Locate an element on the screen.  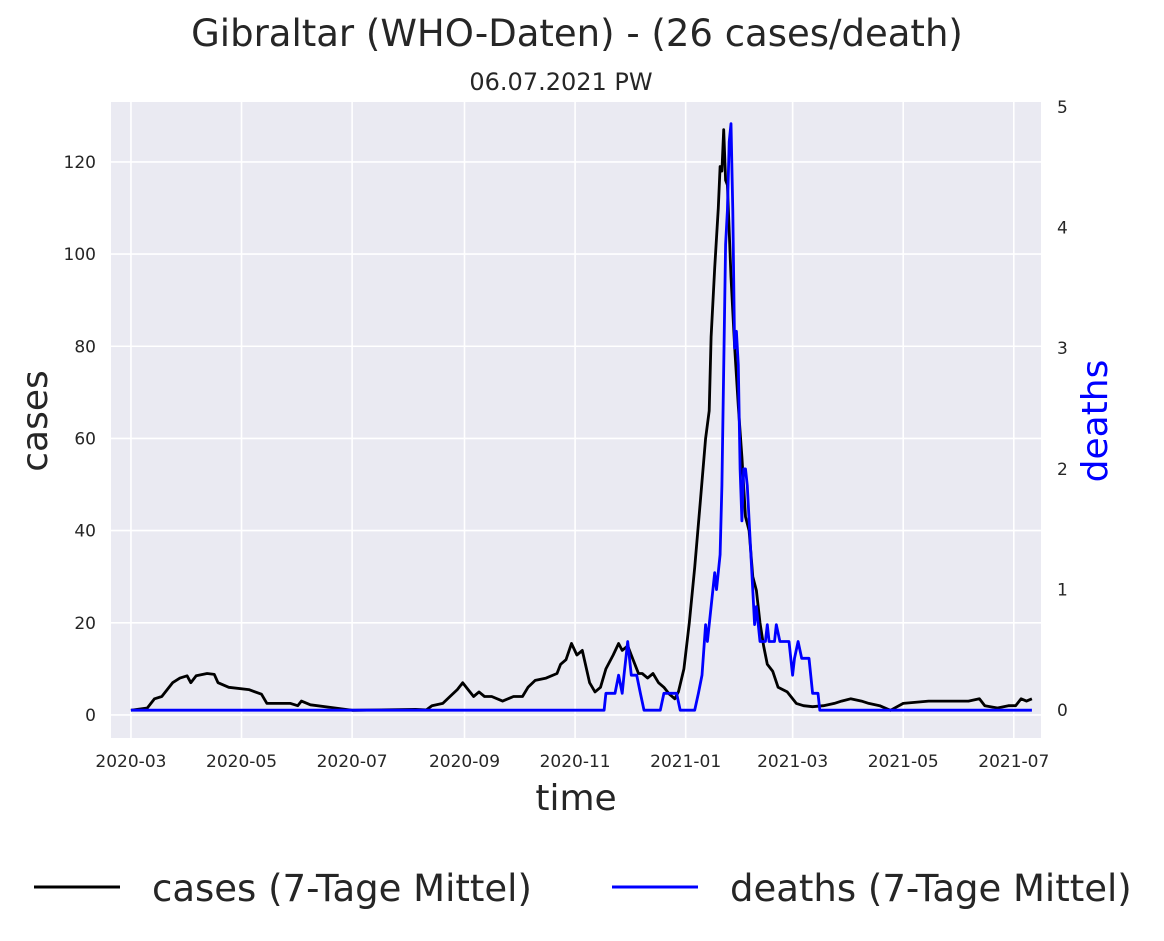
y2-tick-label: 1 is located at coordinates (1062, 591).